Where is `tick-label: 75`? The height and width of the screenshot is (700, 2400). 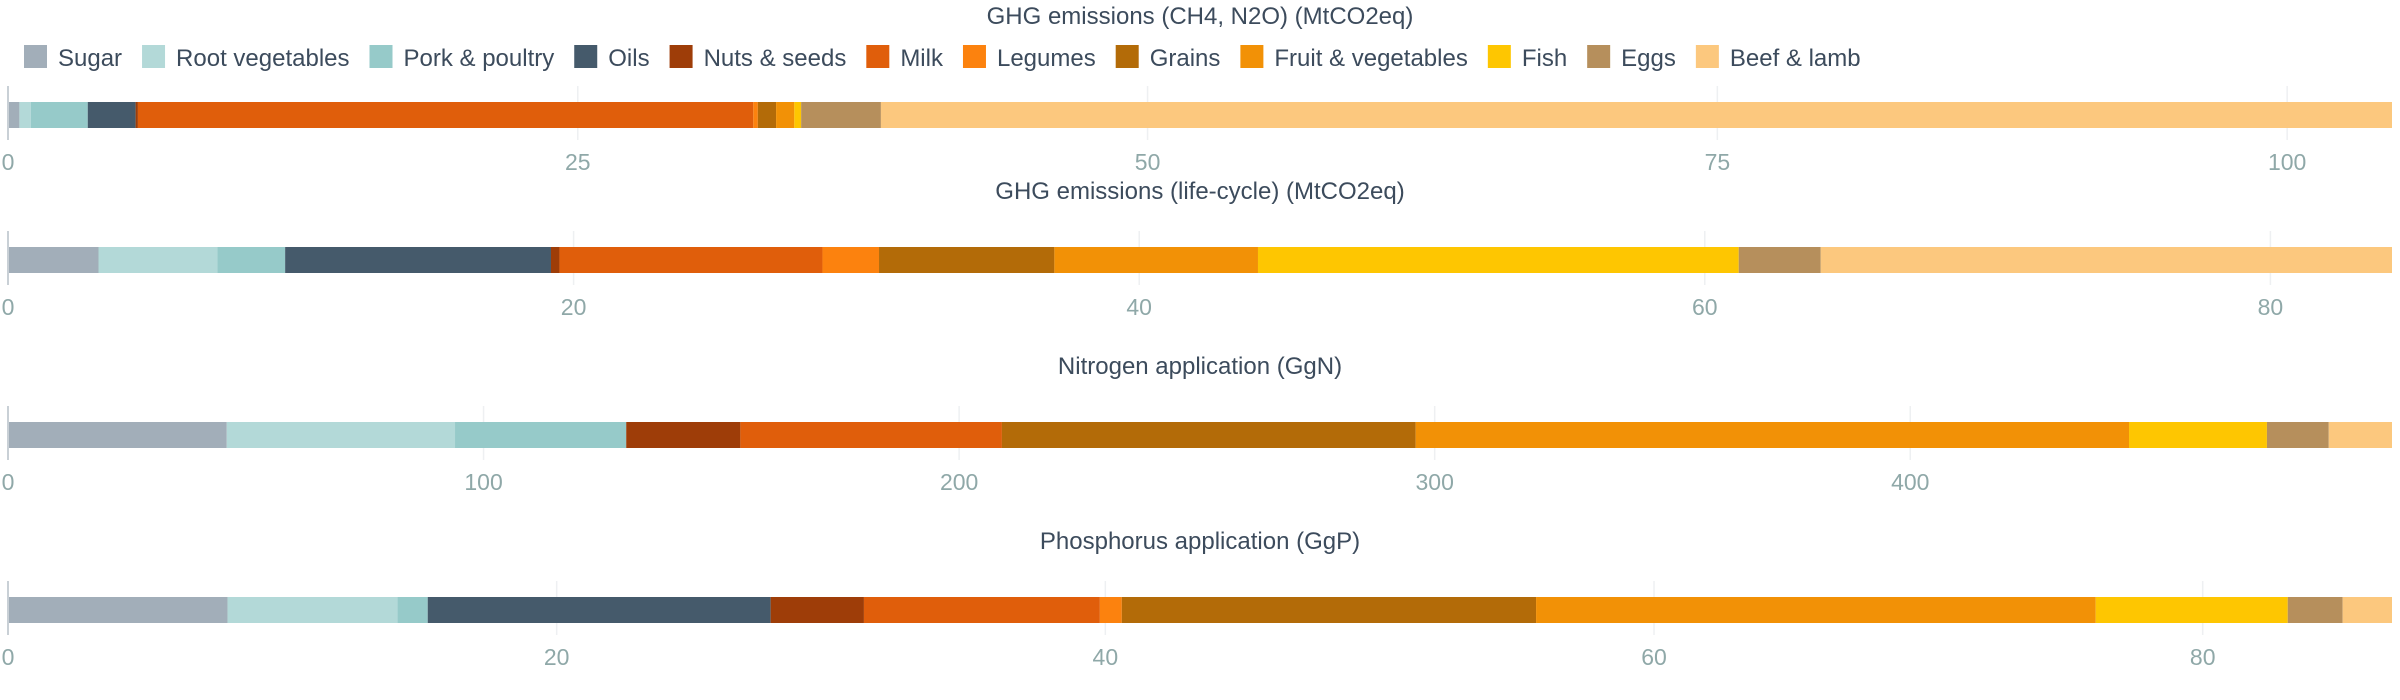 tick-label: 75 is located at coordinates (1718, 162).